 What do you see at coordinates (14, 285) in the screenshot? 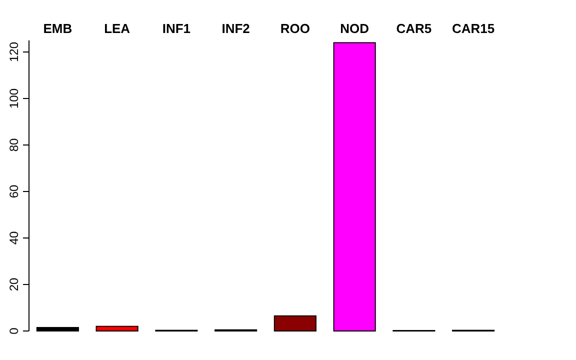
I see `y-tick-label: 20` at bounding box center [14, 285].